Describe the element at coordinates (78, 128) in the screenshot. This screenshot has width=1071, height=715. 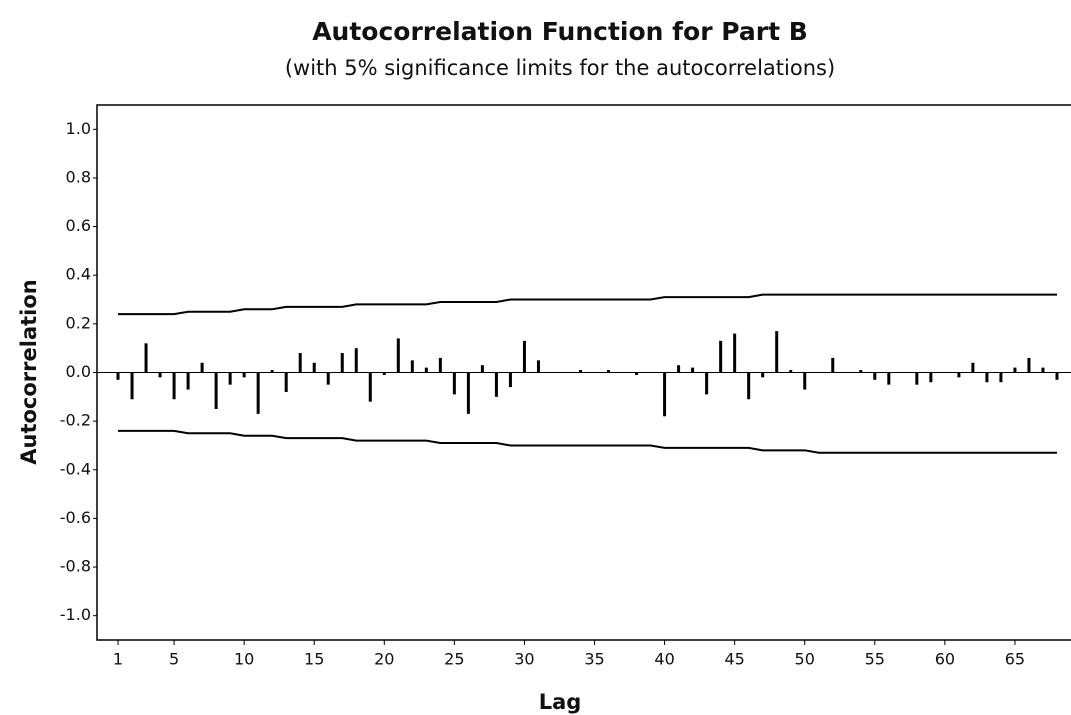
I see `y-tick-label: 1.0` at that location.